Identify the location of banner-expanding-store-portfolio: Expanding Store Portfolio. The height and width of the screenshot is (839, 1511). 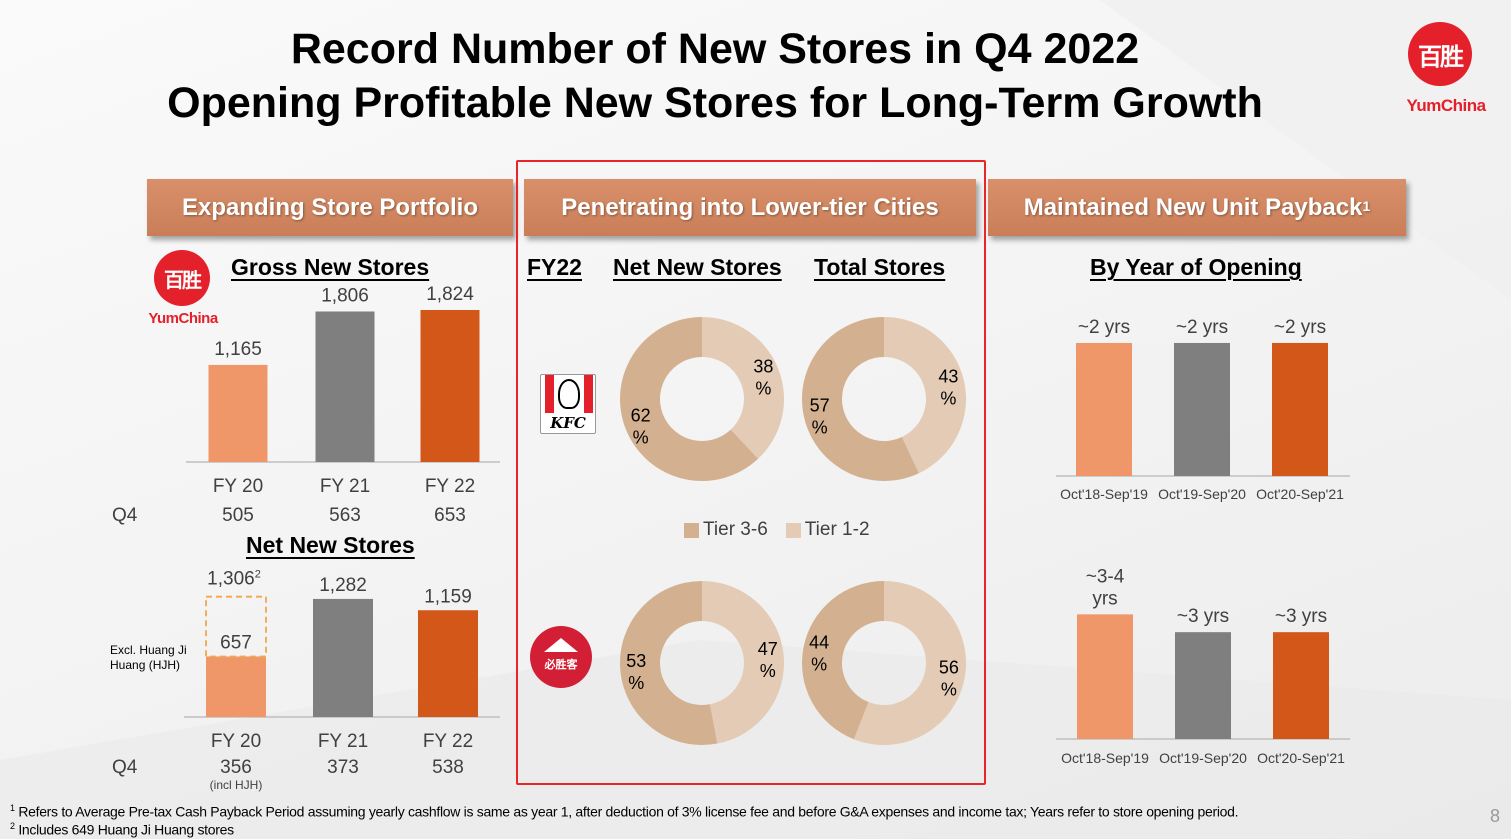
(330, 207).